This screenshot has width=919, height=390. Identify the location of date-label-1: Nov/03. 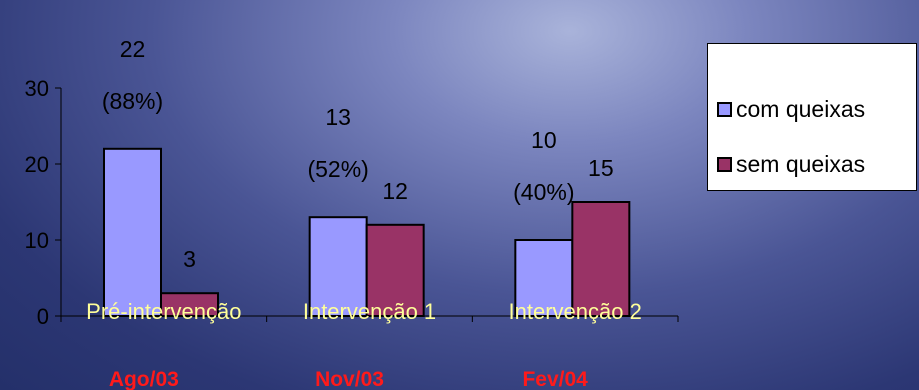
(349, 379).